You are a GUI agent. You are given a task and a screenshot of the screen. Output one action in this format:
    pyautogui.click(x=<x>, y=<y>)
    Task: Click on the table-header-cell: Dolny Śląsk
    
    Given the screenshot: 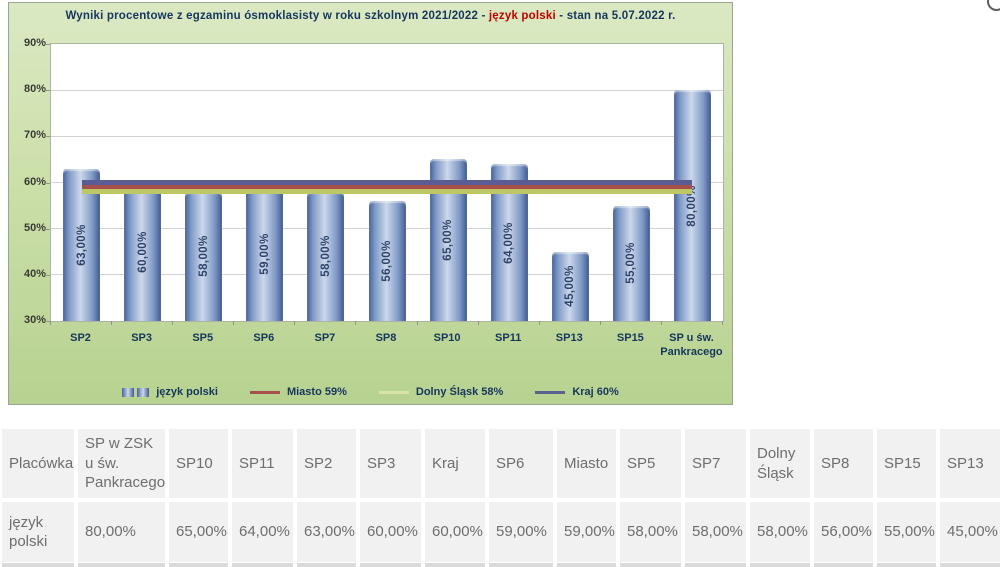 What is the action you would take?
    pyautogui.click(x=780, y=463)
    